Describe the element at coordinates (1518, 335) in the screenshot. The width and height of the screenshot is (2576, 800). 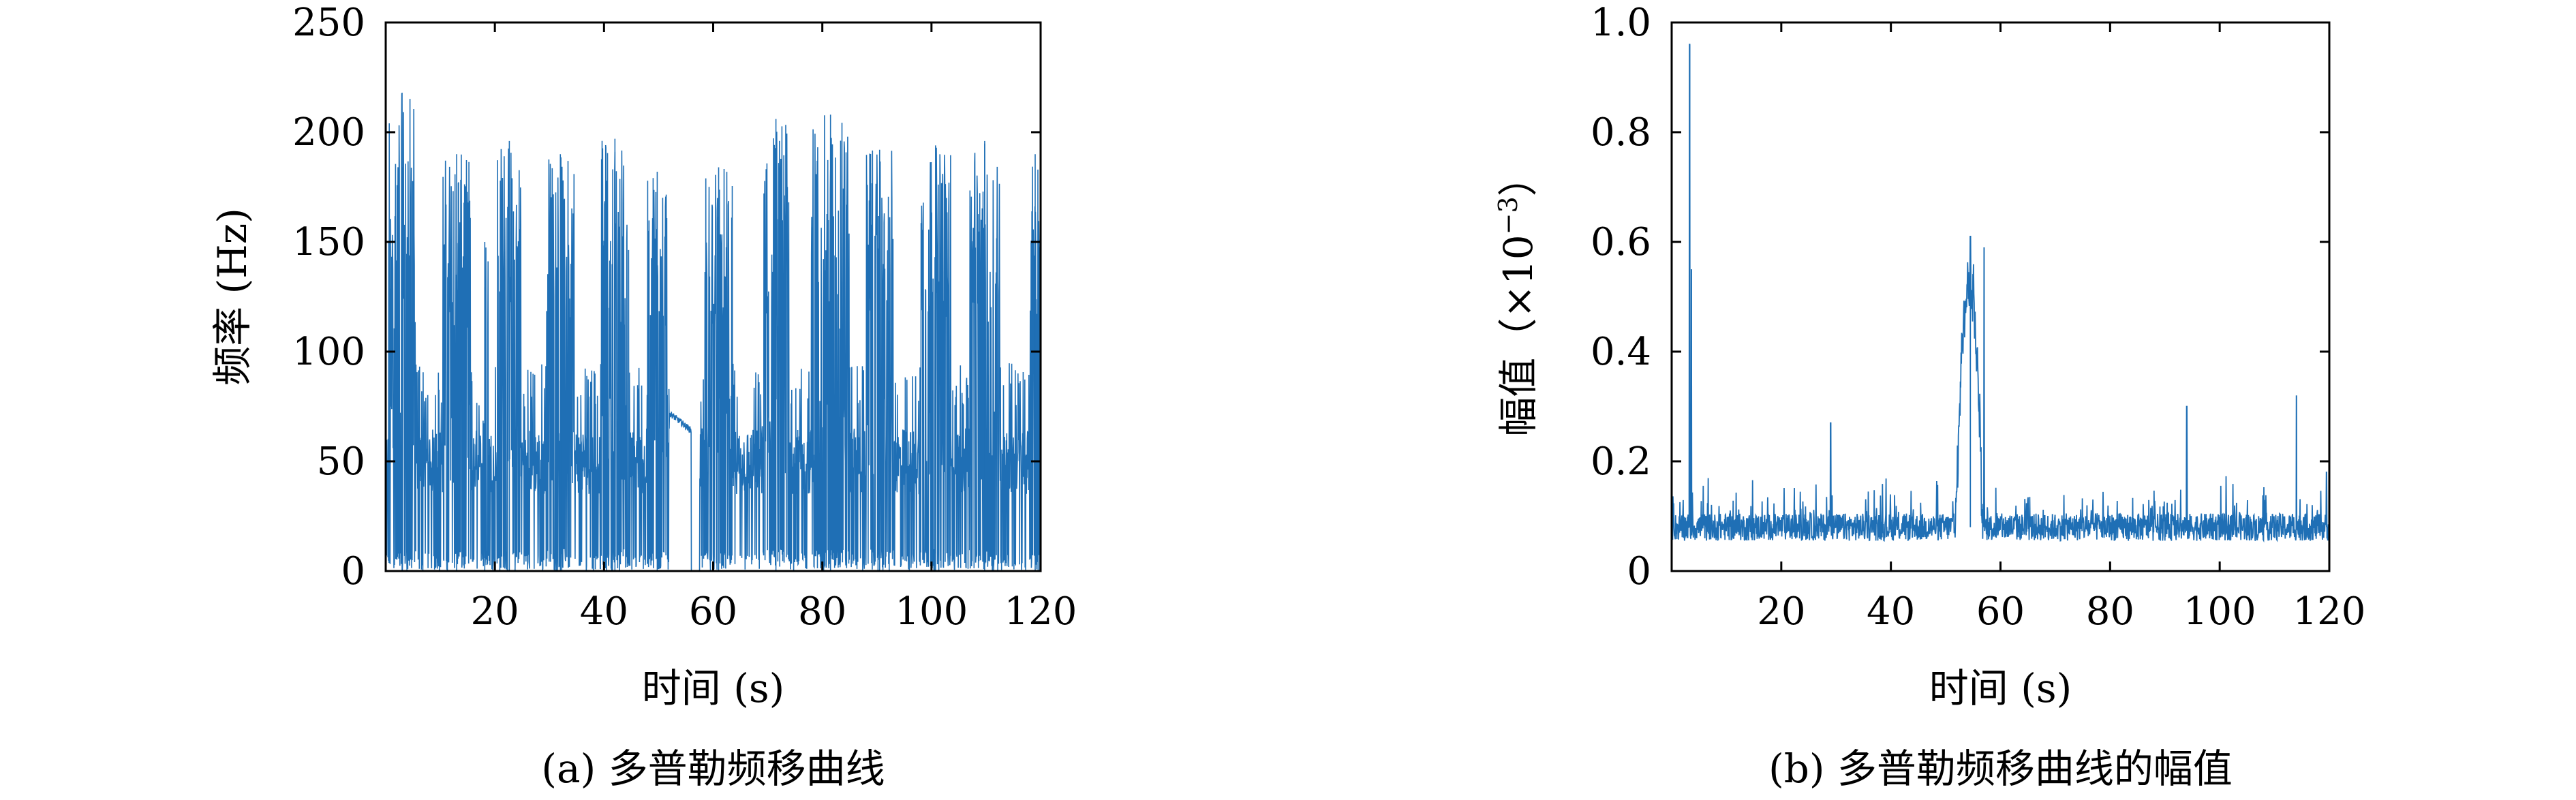
I see `chart-b-y-axis-label-main: 幅值（×10` at that location.